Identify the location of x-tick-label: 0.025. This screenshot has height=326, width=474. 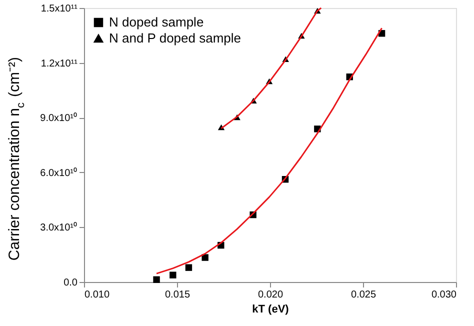
(363, 295).